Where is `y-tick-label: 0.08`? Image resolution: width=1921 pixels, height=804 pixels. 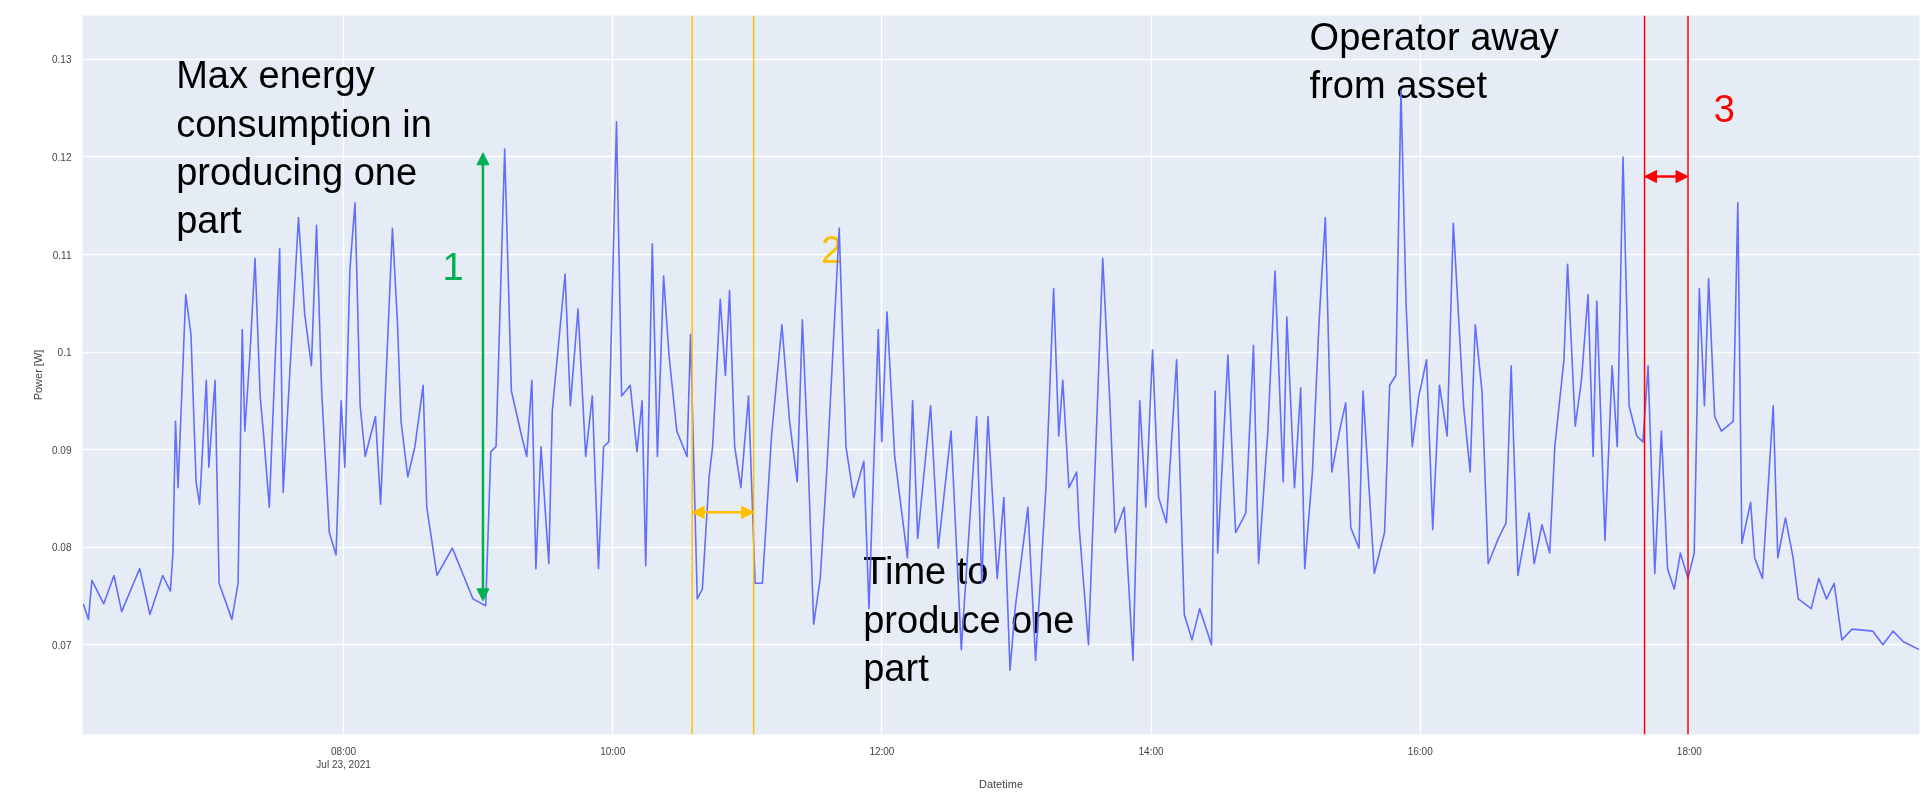
y-tick-label: 0.08 is located at coordinates (62, 548).